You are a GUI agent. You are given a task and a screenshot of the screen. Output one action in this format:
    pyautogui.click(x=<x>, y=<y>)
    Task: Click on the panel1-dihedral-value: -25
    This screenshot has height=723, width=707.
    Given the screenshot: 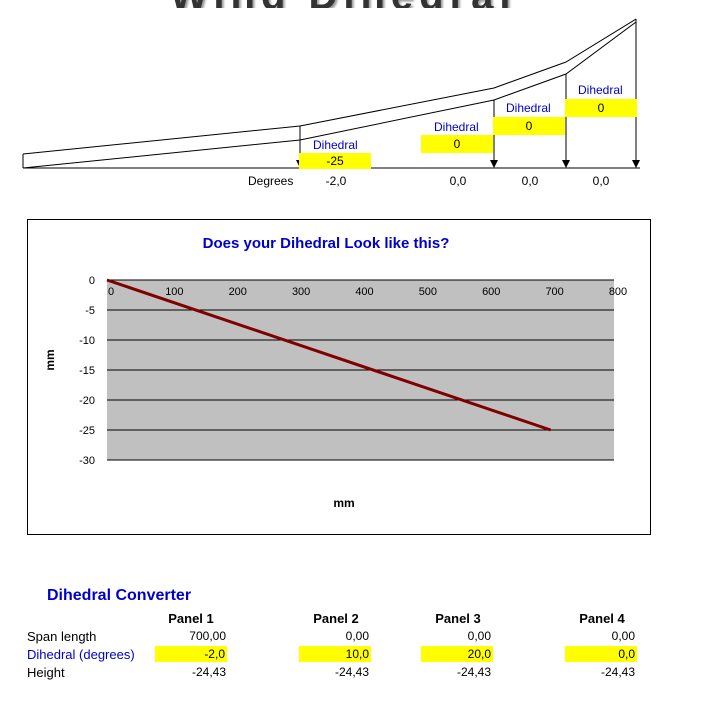 What is the action you would take?
    pyautogui.click(x=335, y=161)
    